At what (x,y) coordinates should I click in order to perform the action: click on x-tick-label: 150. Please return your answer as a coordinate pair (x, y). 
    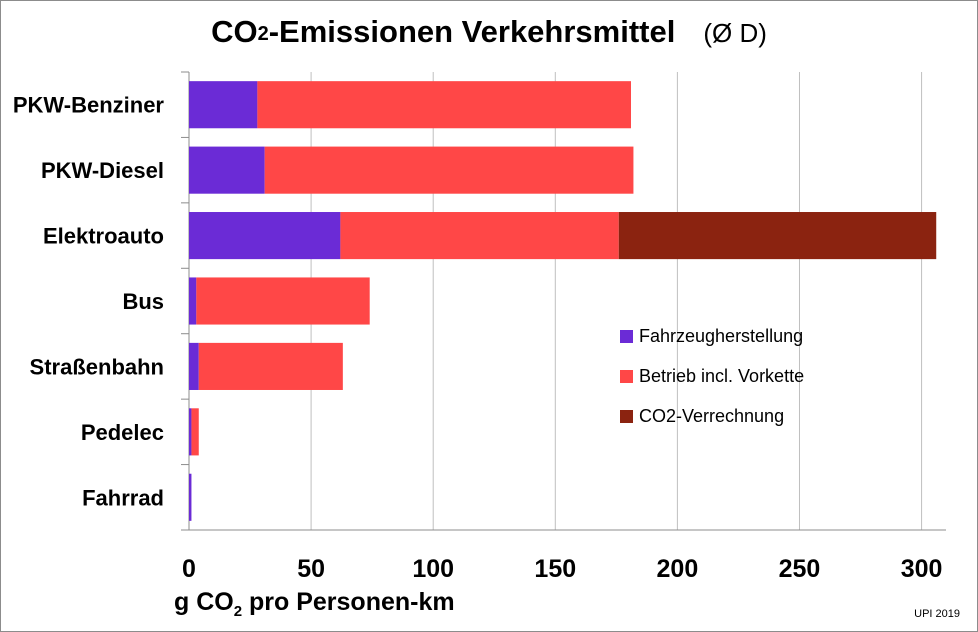
    Looking at the image, I should click on (555, 569).